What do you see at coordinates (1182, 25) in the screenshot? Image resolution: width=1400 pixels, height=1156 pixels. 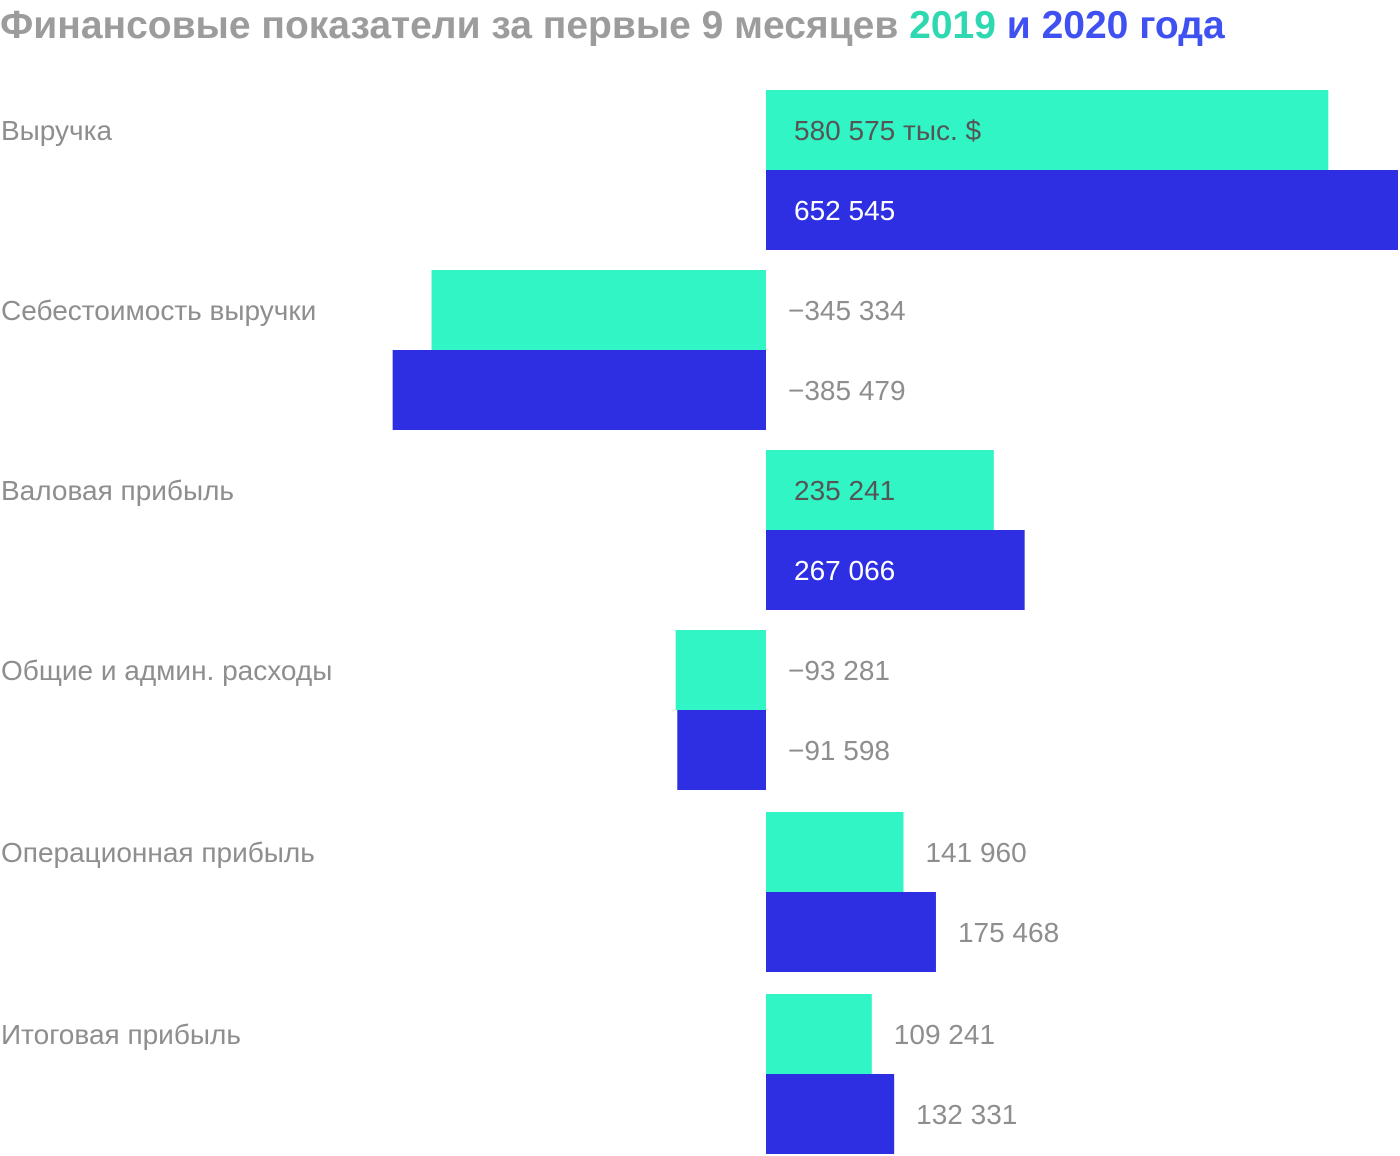 I see `title-suffix: года` at bounding box center [1182, 25].